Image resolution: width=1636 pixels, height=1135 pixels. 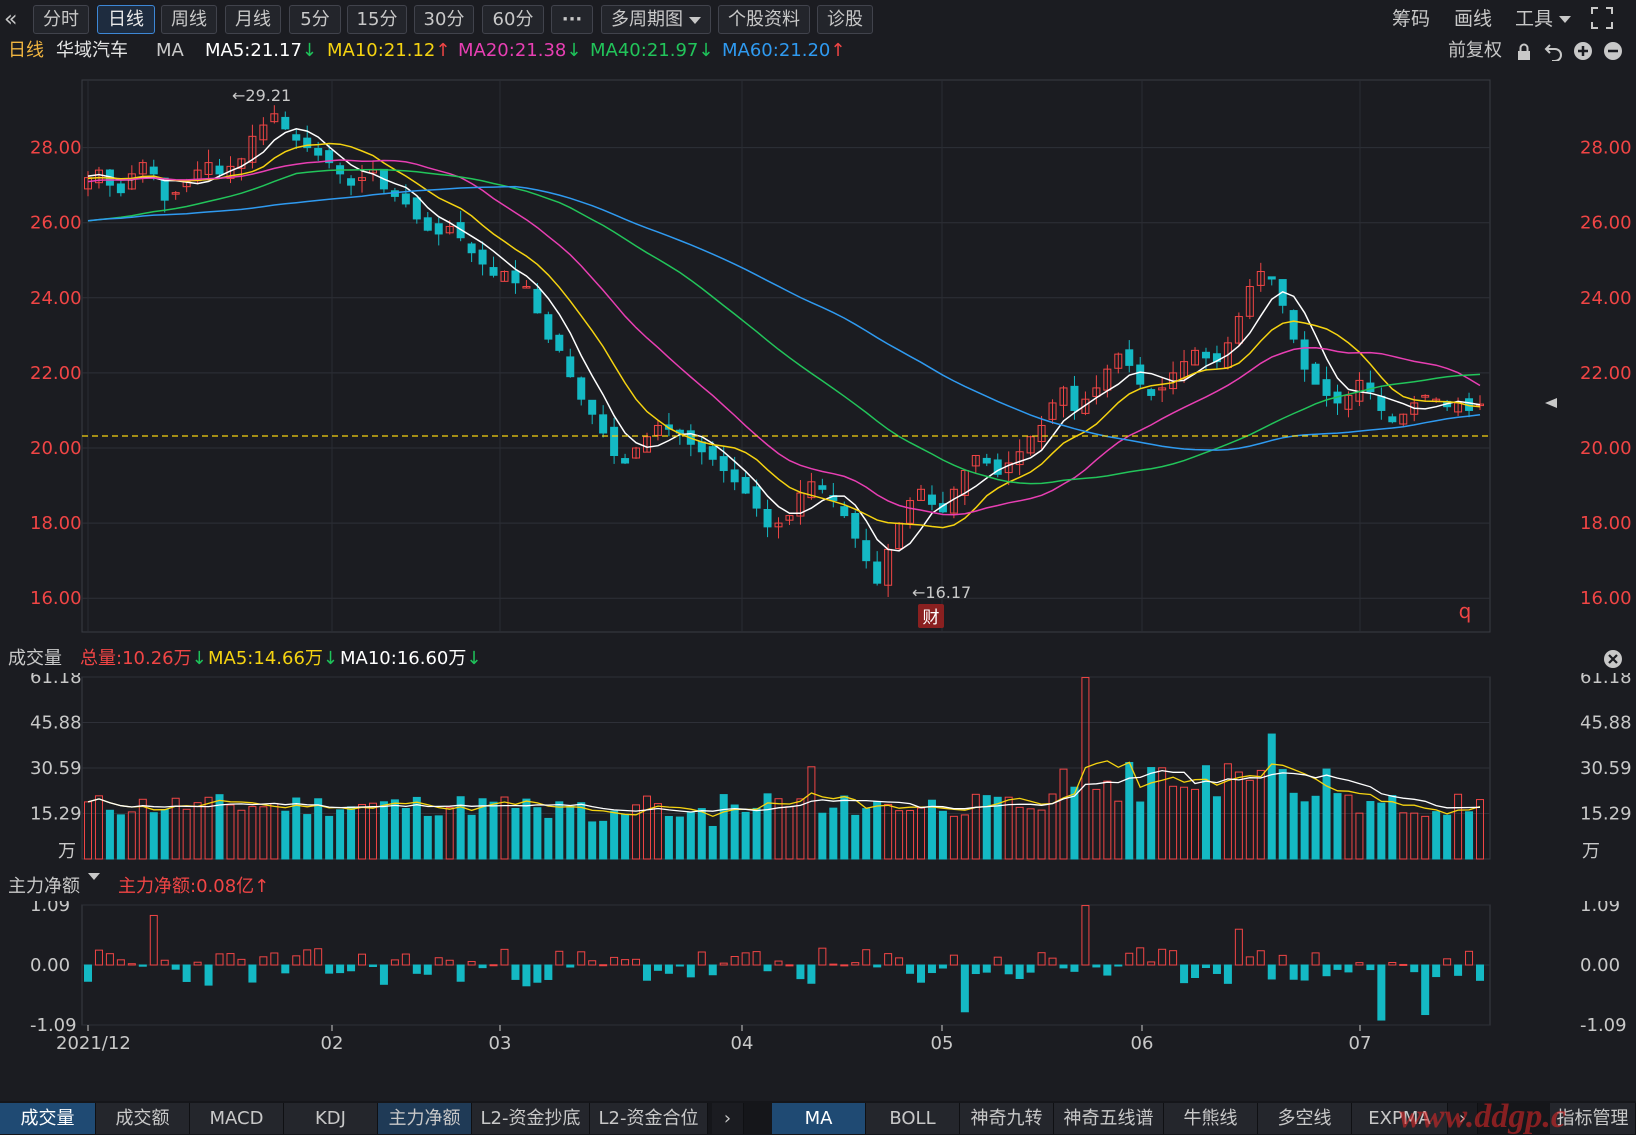 What do you see at coordinates (170, 50) in the screenshot?
I see `indicator-name: MA` at bounding box center [170, 50].